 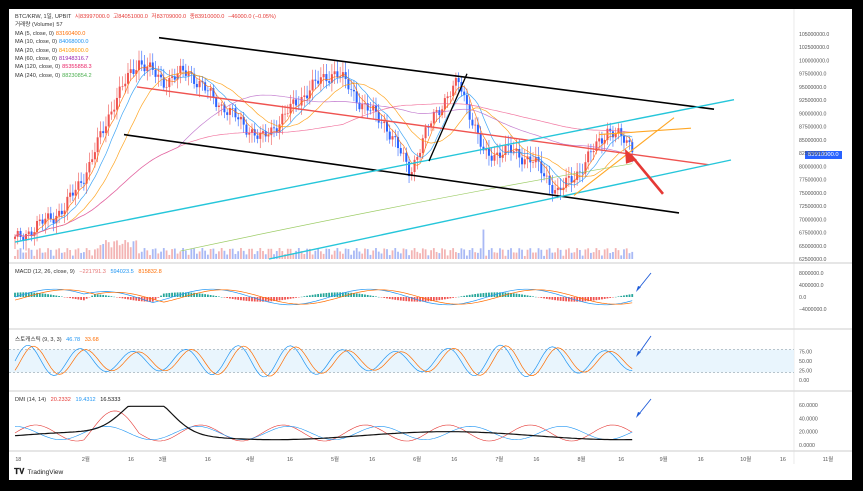 What do you see at coordinates (35, 25) in the screenshot?
I see `ma-legend-label: 거래량 (Volume)` at bounding box center [35, 25].